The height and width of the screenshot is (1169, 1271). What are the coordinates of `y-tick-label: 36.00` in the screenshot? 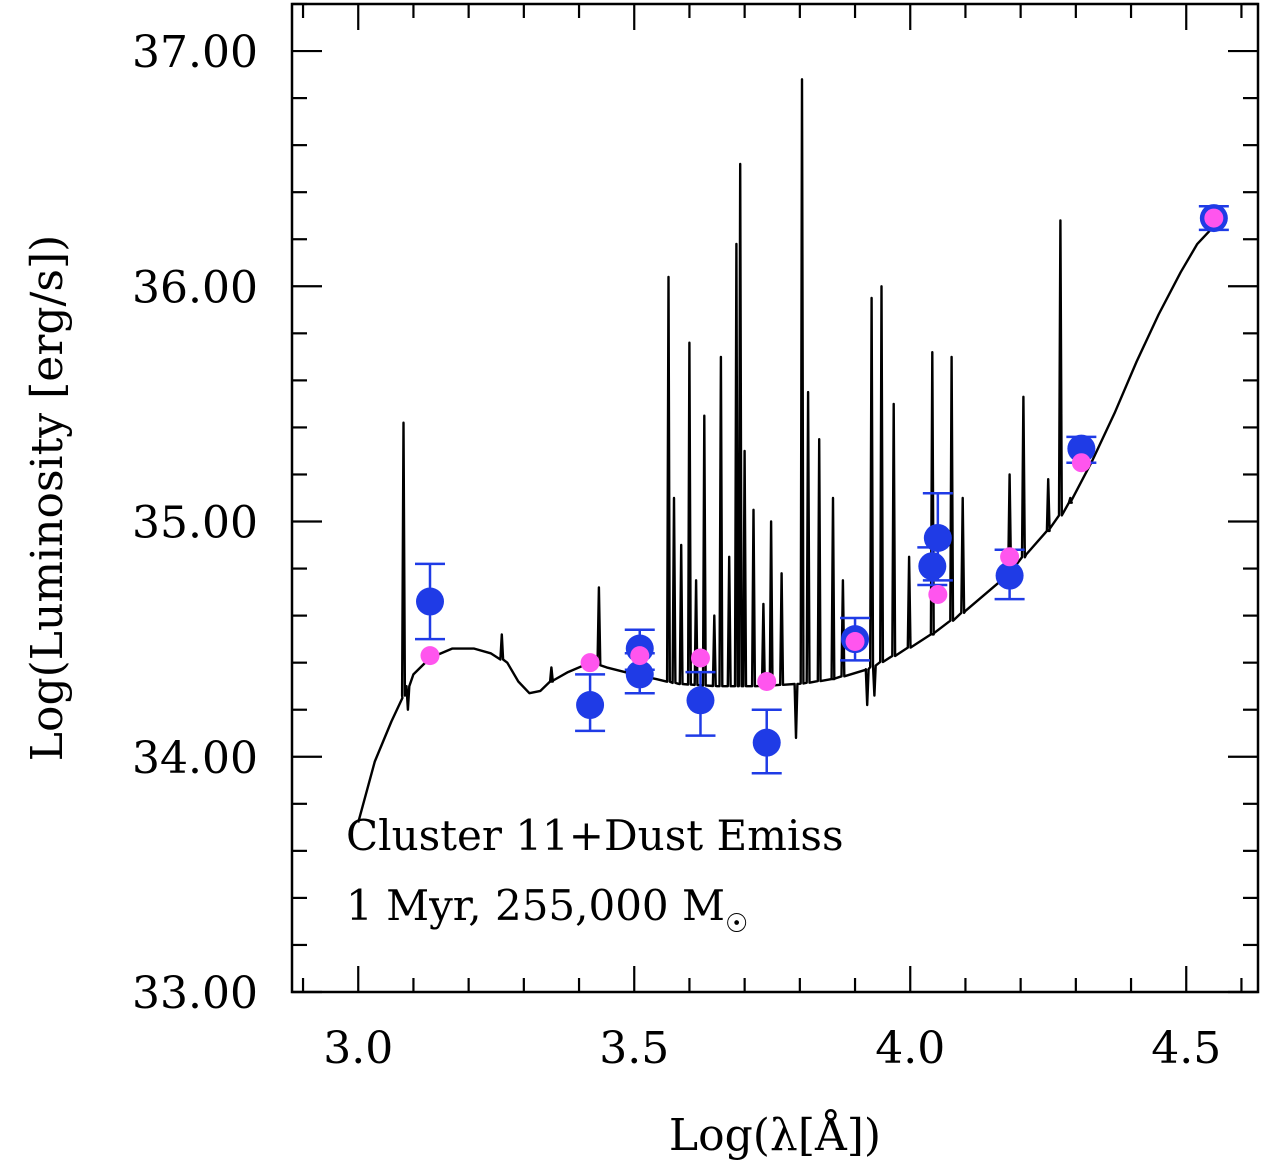 It's located at (195, 287).